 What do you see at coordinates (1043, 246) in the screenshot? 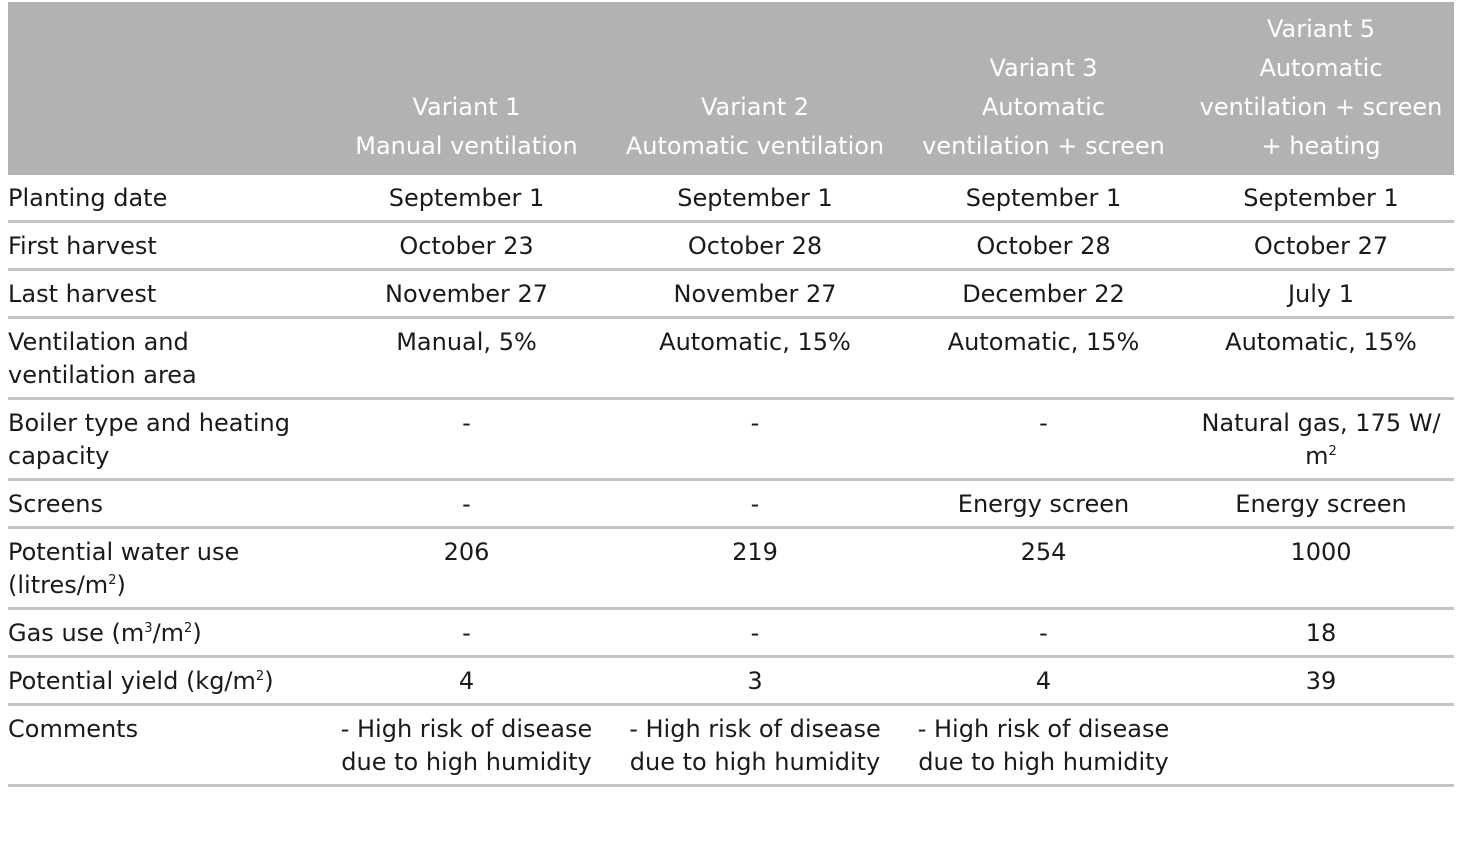
I see `cell-first-harvest-v3: October 28` at bounding box center [1043, 246].